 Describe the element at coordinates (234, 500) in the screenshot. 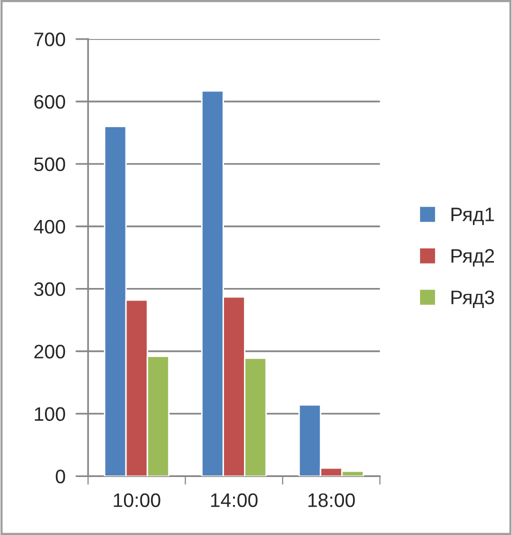

I see `x-tick-label: 14:00` at that location.